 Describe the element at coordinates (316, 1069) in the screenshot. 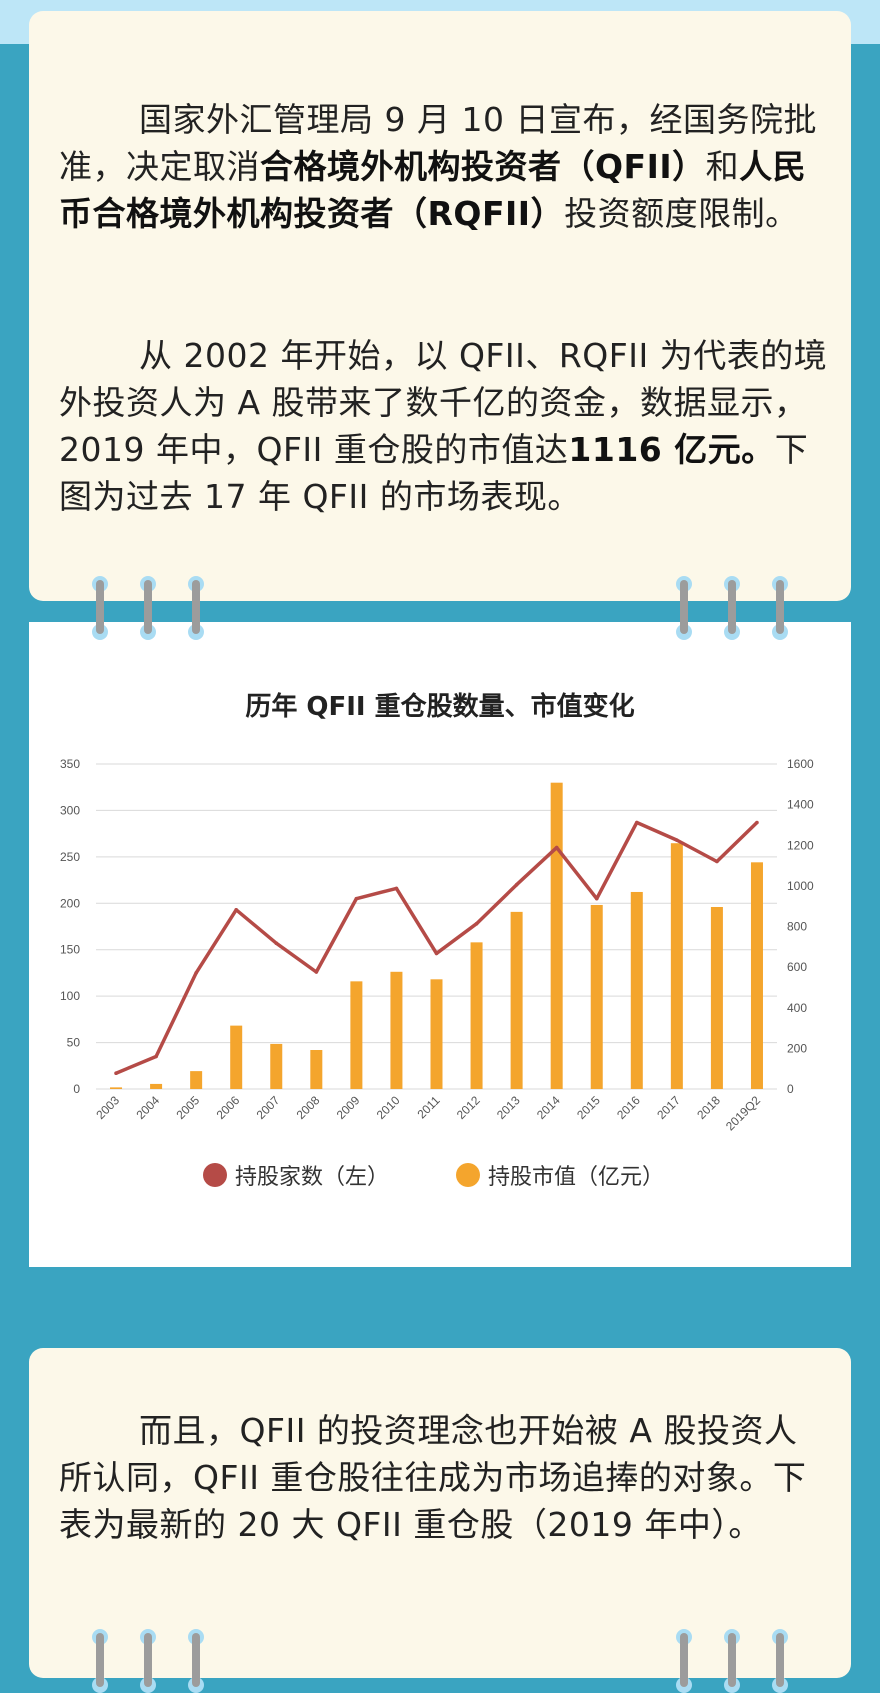

I see `bar-2008` at that location.